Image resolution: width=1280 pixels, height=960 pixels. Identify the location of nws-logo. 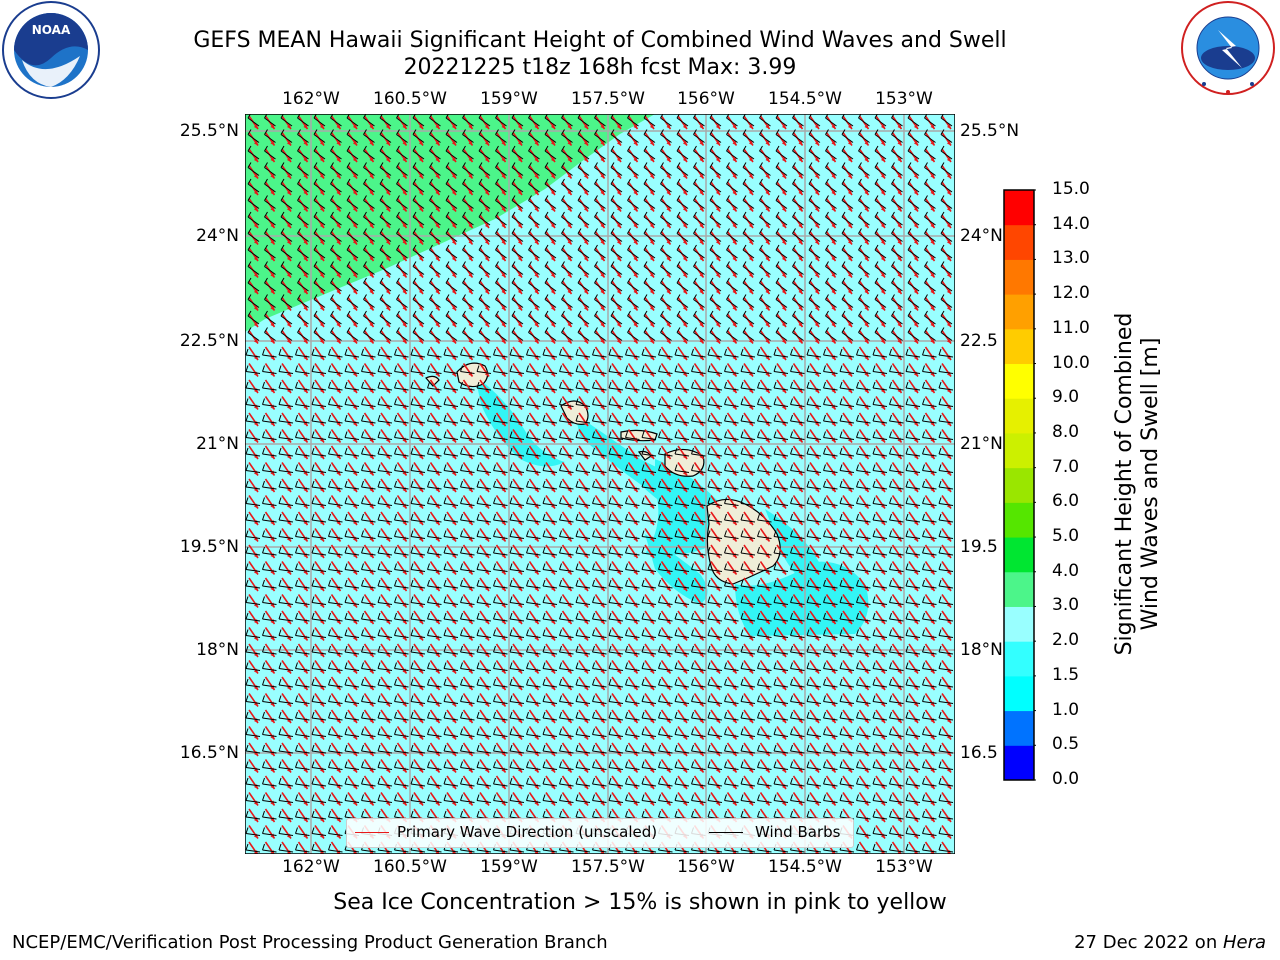
(1229, 50).